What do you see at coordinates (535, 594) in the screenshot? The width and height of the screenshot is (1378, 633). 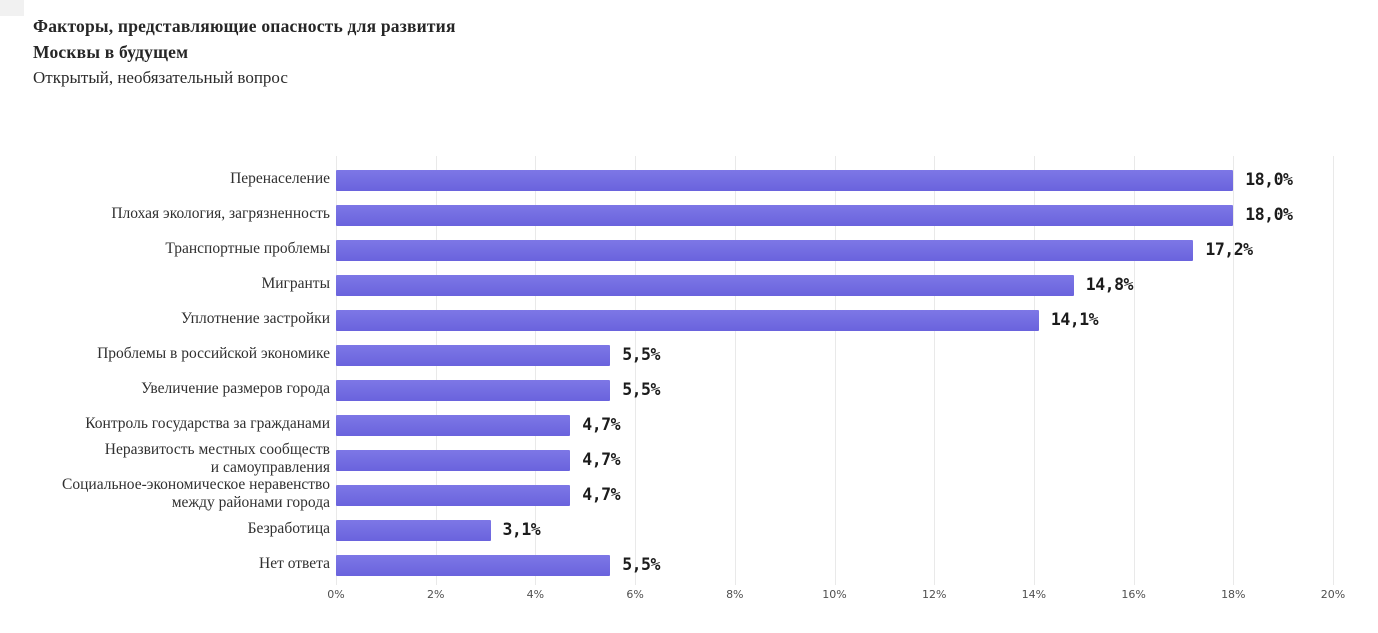 I see `x-tick-label: 4%` at bounding box center [535, 594].